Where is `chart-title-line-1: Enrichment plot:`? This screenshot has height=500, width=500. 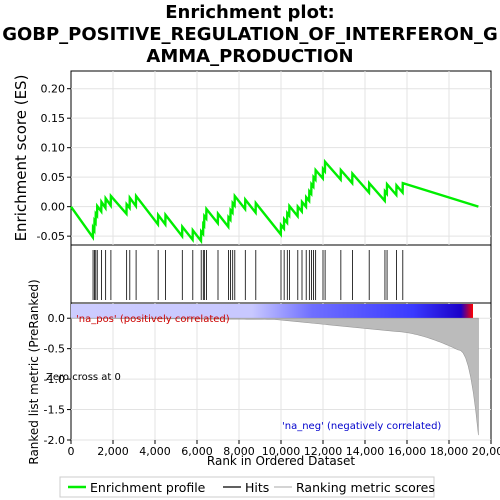 chart-title-line-1: Enrichment plot: is located at coordinates (250, 12).